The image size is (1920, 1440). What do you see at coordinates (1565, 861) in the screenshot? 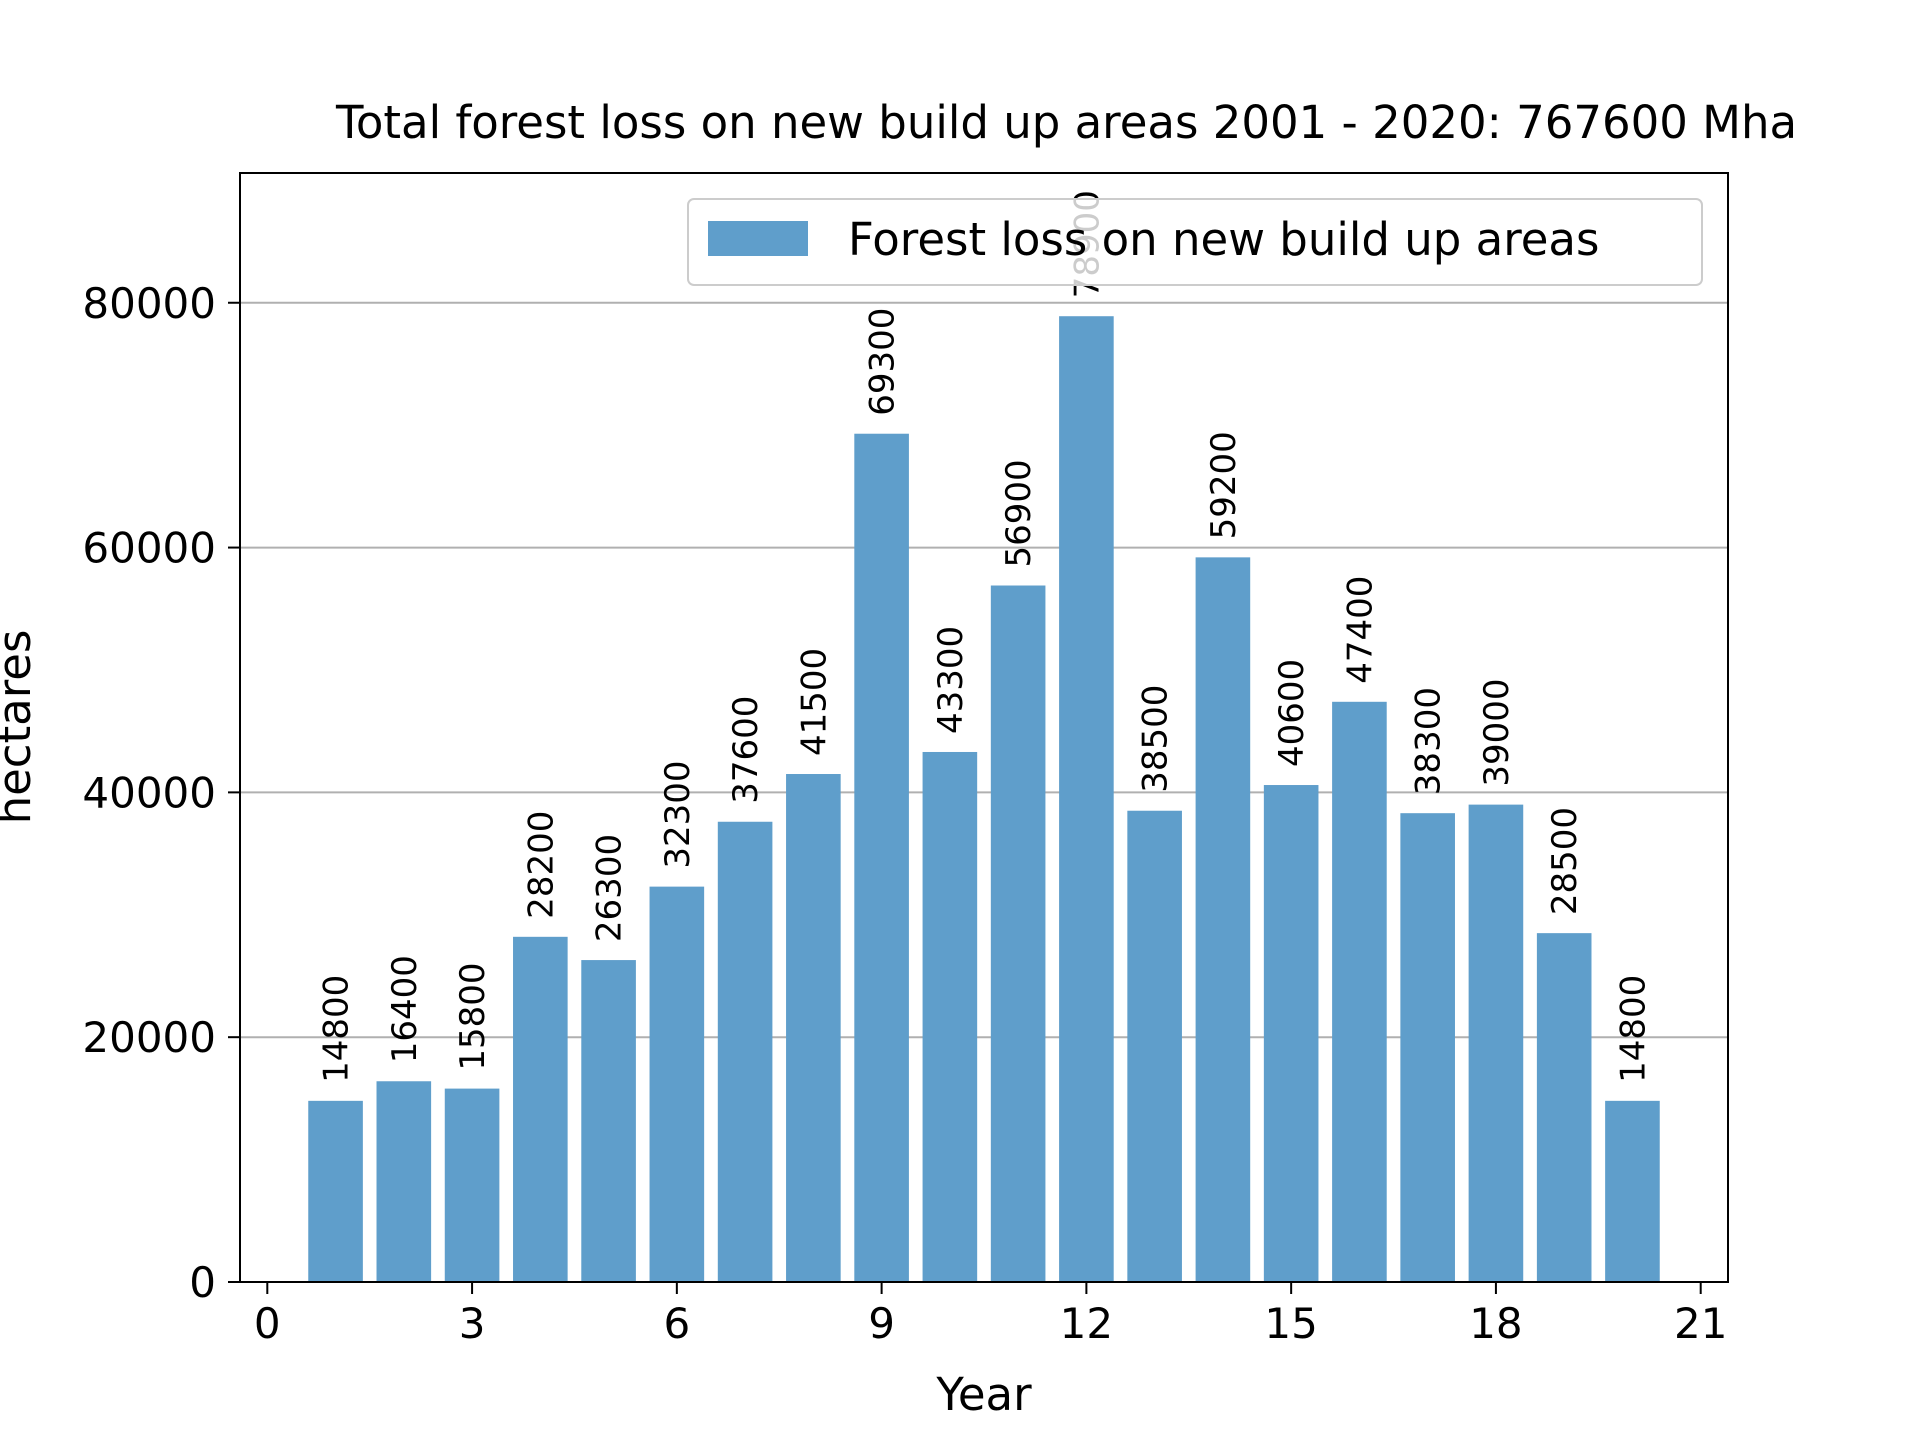
I see `data-label-19: 28500` at bounding box center [1565, 861].